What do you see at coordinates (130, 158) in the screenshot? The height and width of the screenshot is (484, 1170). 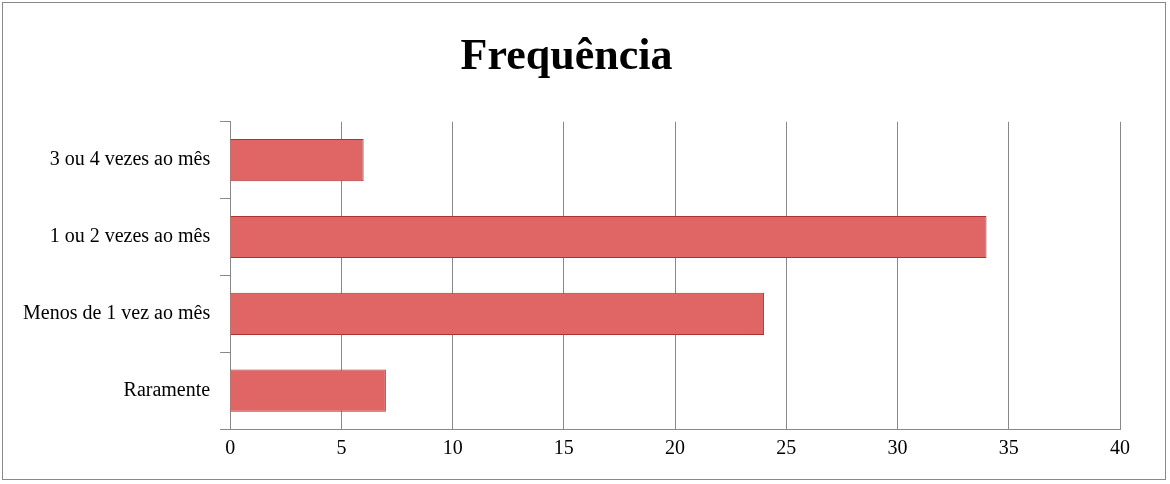 I see `y-tick-label: 3 ou 4 vezes ao mês` at bounding box center [130, 158].